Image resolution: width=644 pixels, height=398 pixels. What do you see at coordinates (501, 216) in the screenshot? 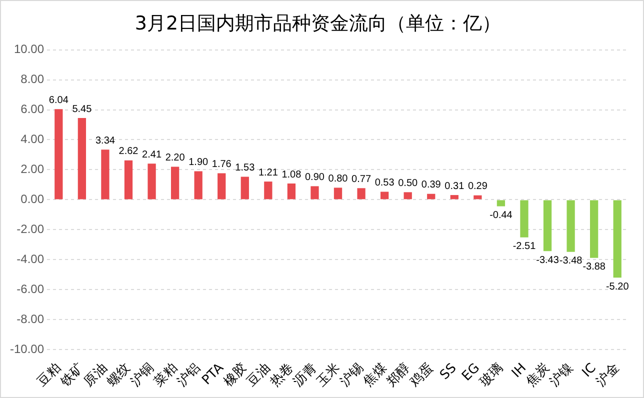
I see `data-label: -0.44` at bounding box center [501, 216].